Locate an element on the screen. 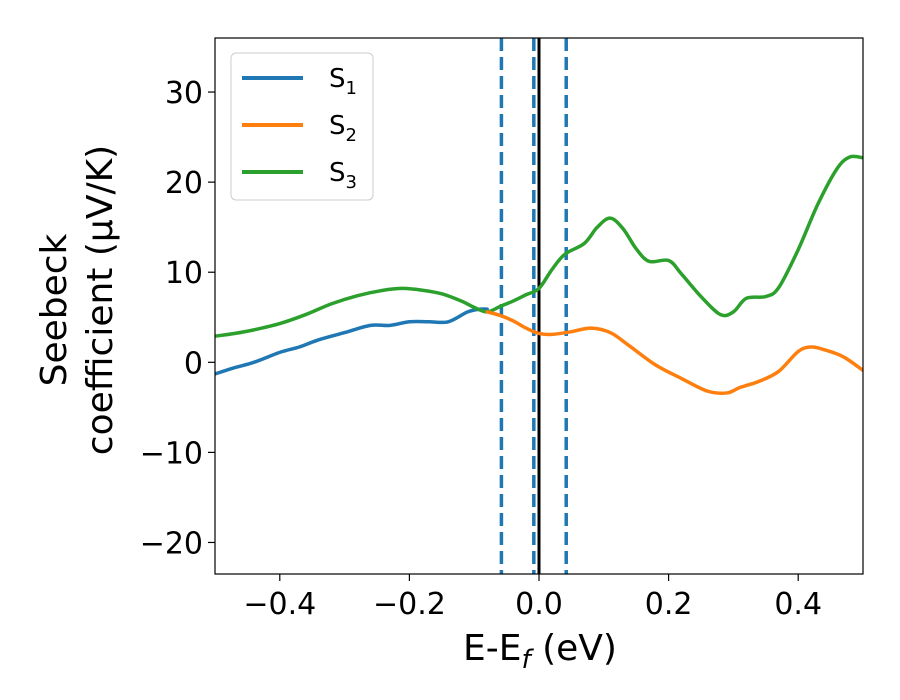 Image resolution: width=900 pixels, height=700 pixels. legend-label-s2: S2 is located at coordinates (343, 128).